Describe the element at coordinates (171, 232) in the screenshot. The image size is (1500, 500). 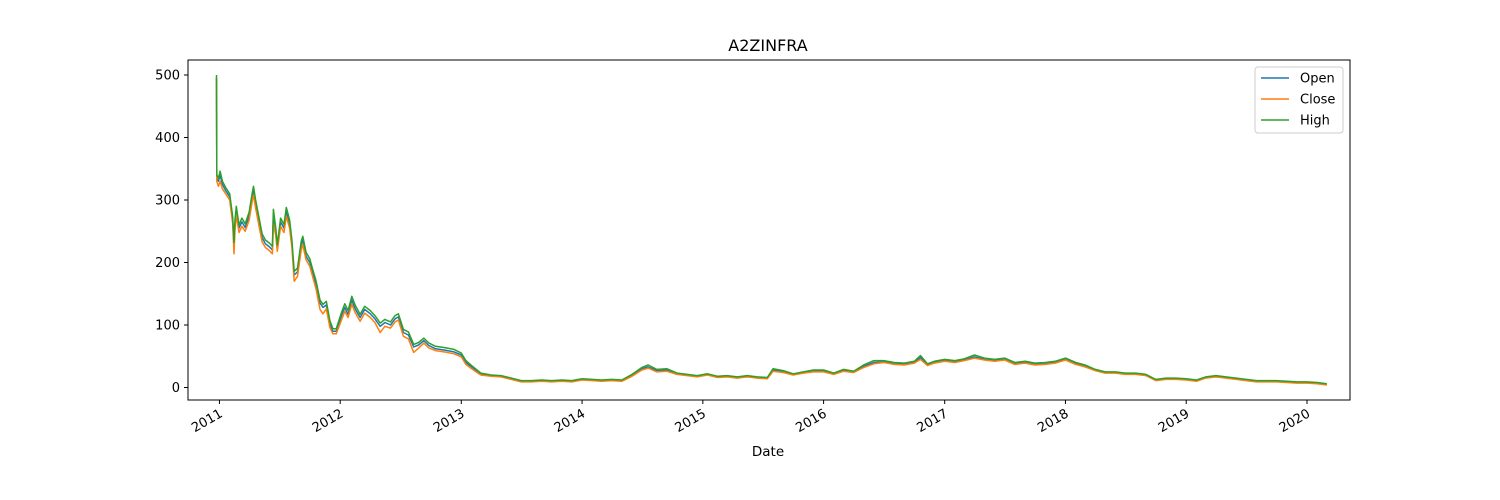
I see `y-axis: 0 100 200 300 400 500` at that location.